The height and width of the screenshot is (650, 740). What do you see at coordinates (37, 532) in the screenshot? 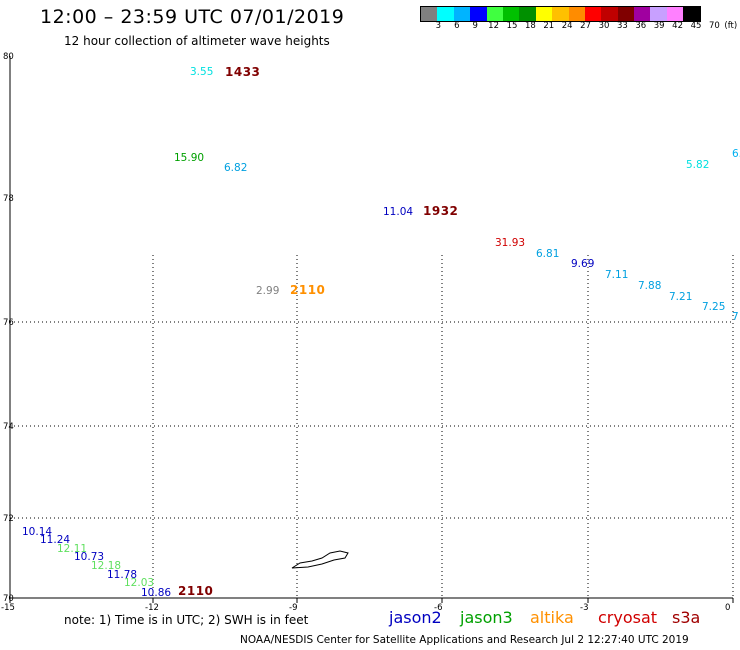
I see `wave-height-value: 10.14` at bounding box center [37, 532].